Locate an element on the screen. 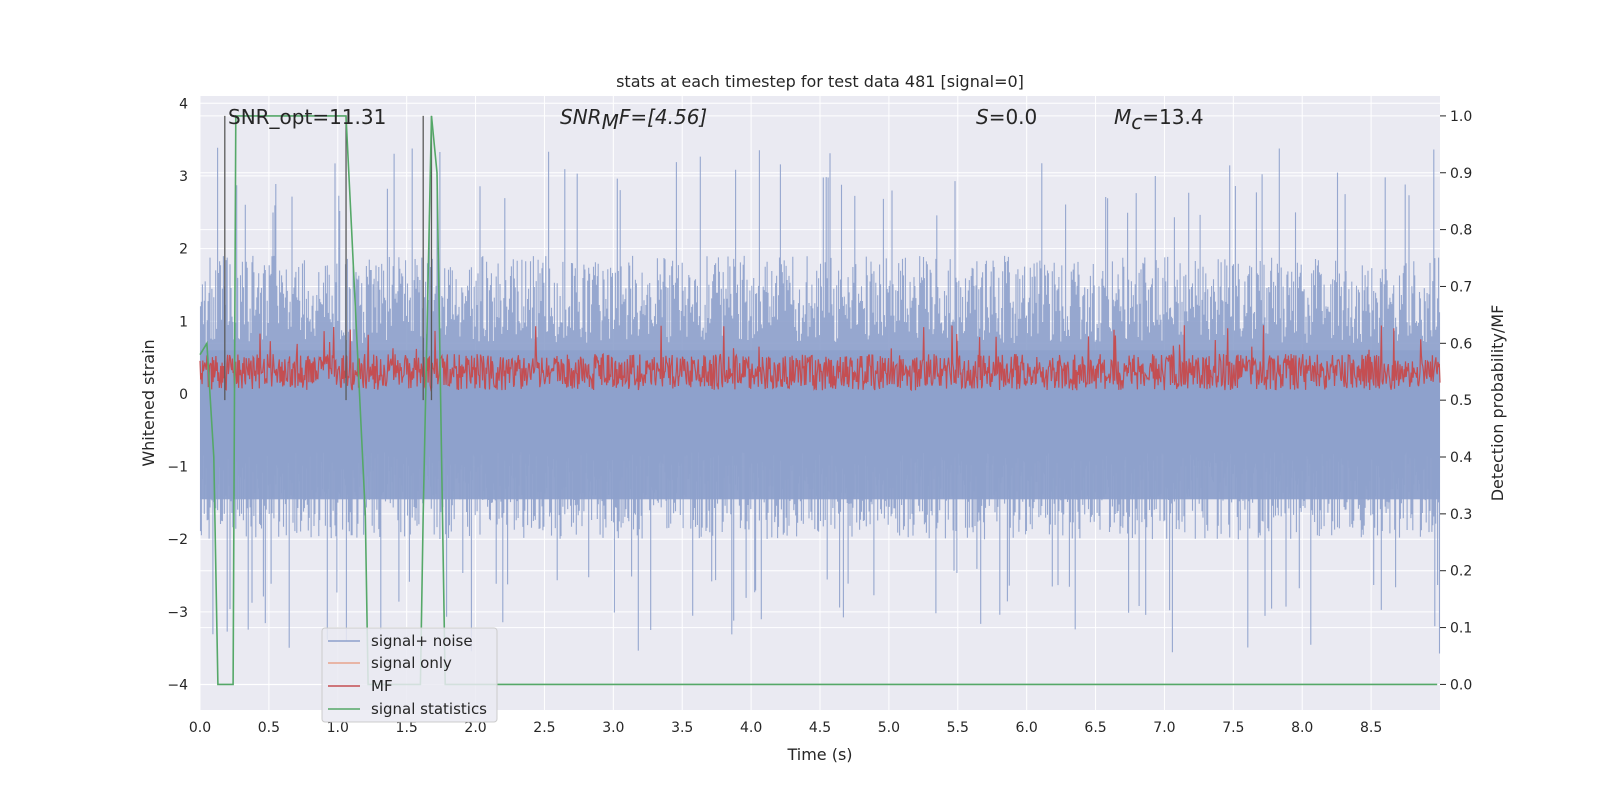 The image size is (1600, 800). annotation-snr-mf: SNRMF=[4.56] is located at coordinates (633, 119).